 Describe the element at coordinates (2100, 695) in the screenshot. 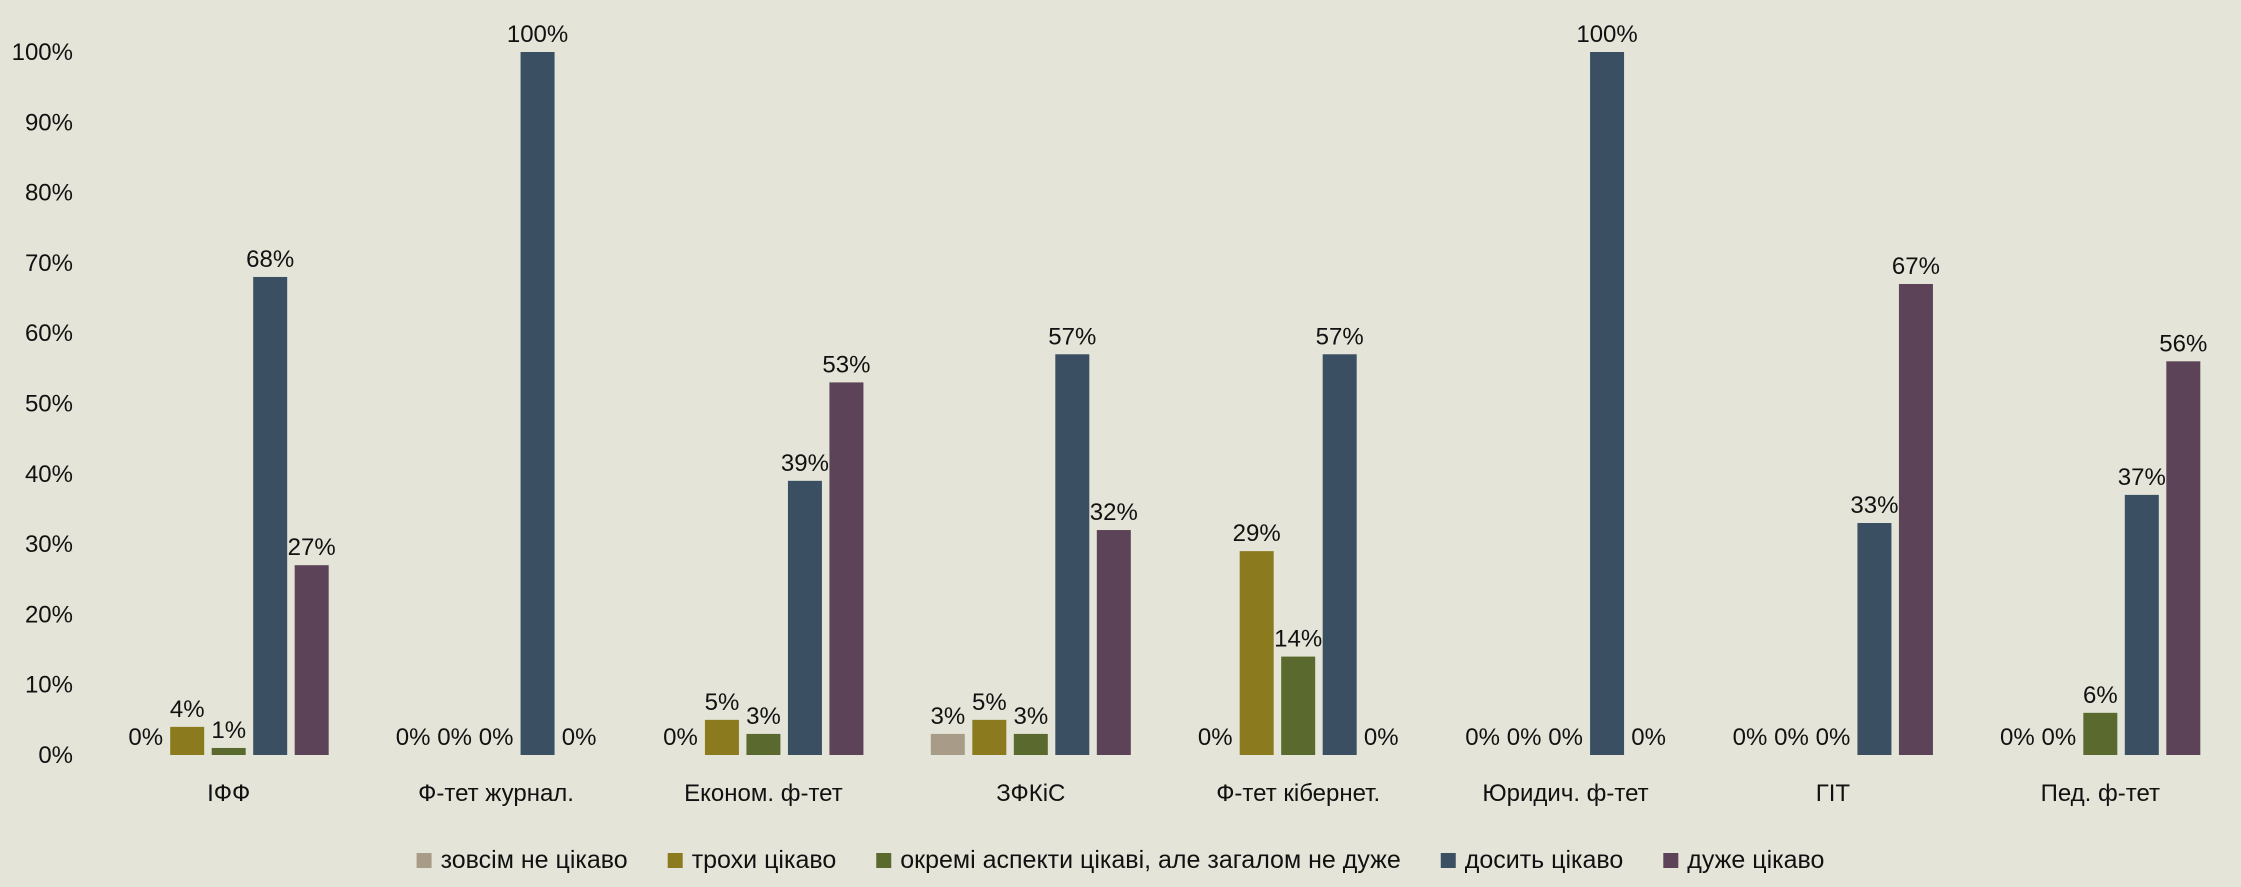

I see `data-label: 6%` at that location.